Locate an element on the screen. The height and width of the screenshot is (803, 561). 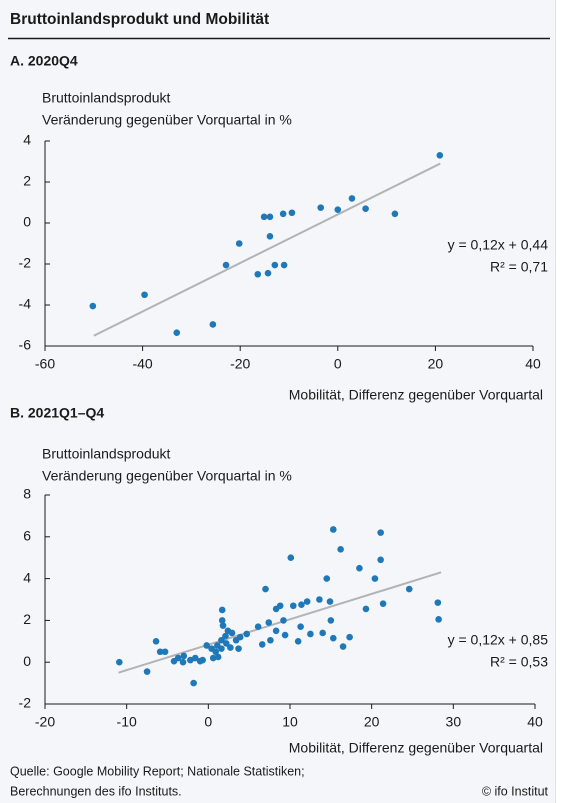
source: Berechnungen des ifo Instituts. is located at coordinates (96, 791).